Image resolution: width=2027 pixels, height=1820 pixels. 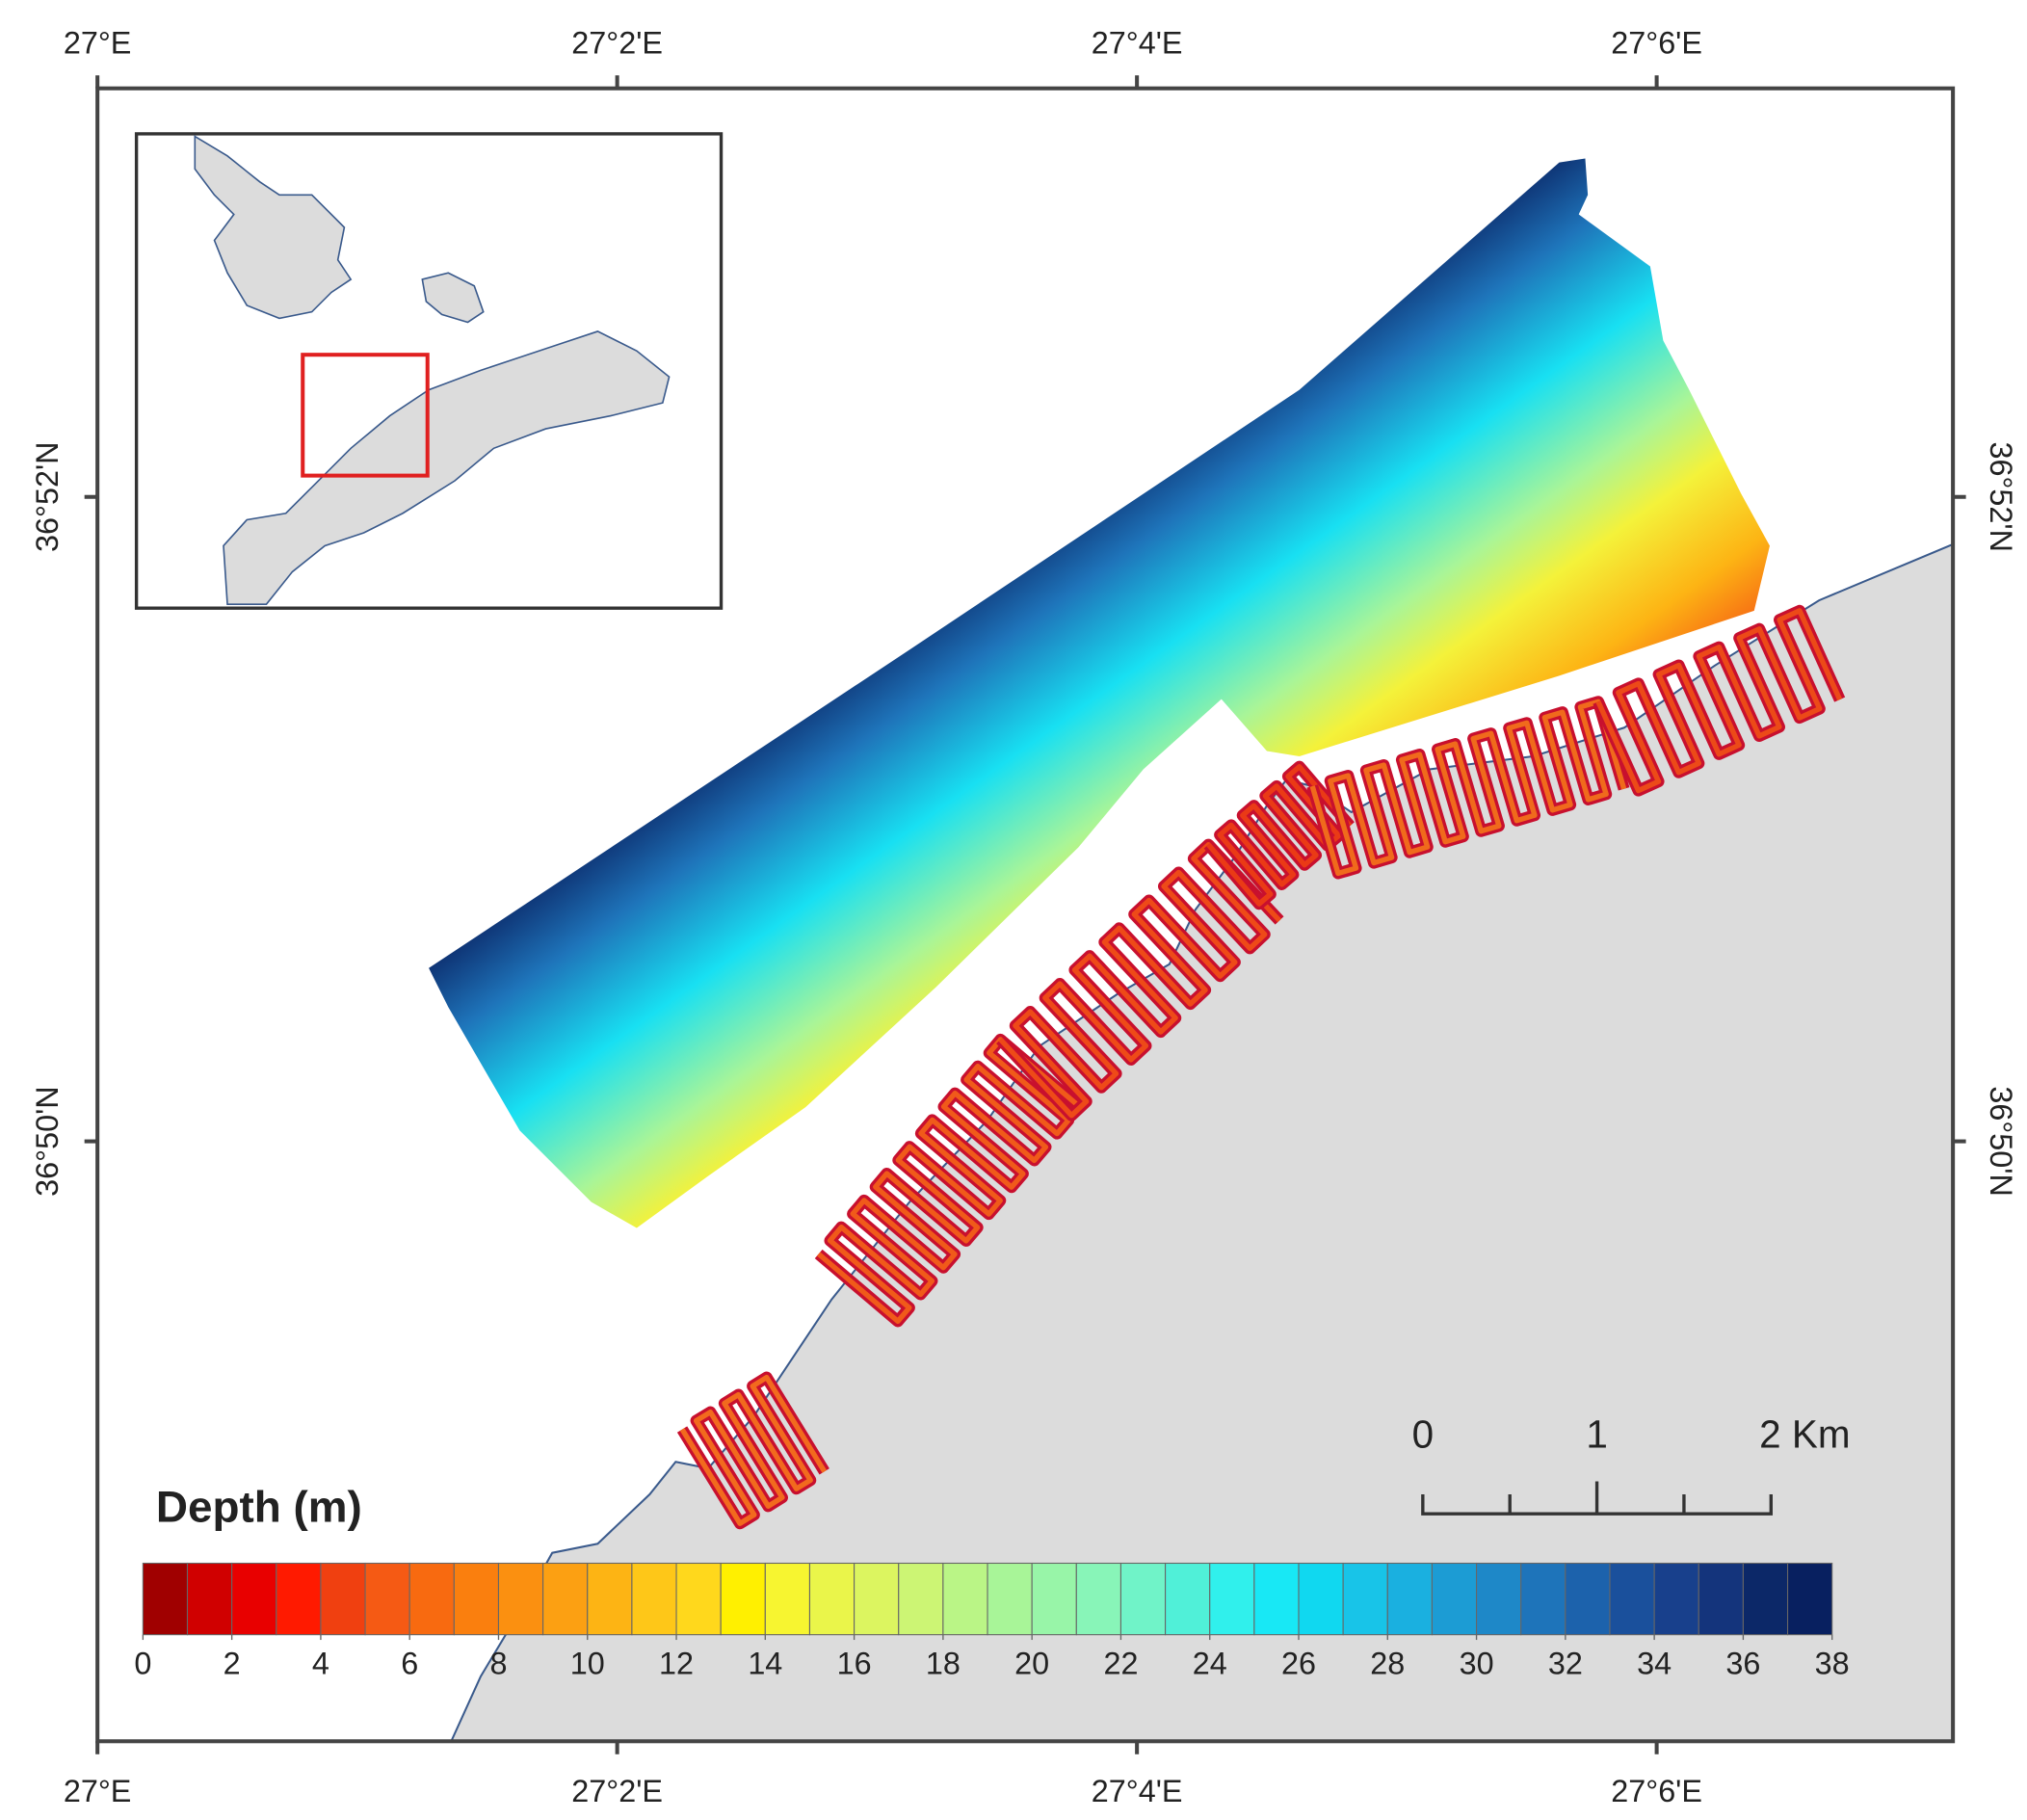 I want to click on colorbar-tick-label: 12, so click(x=677, y=1664).